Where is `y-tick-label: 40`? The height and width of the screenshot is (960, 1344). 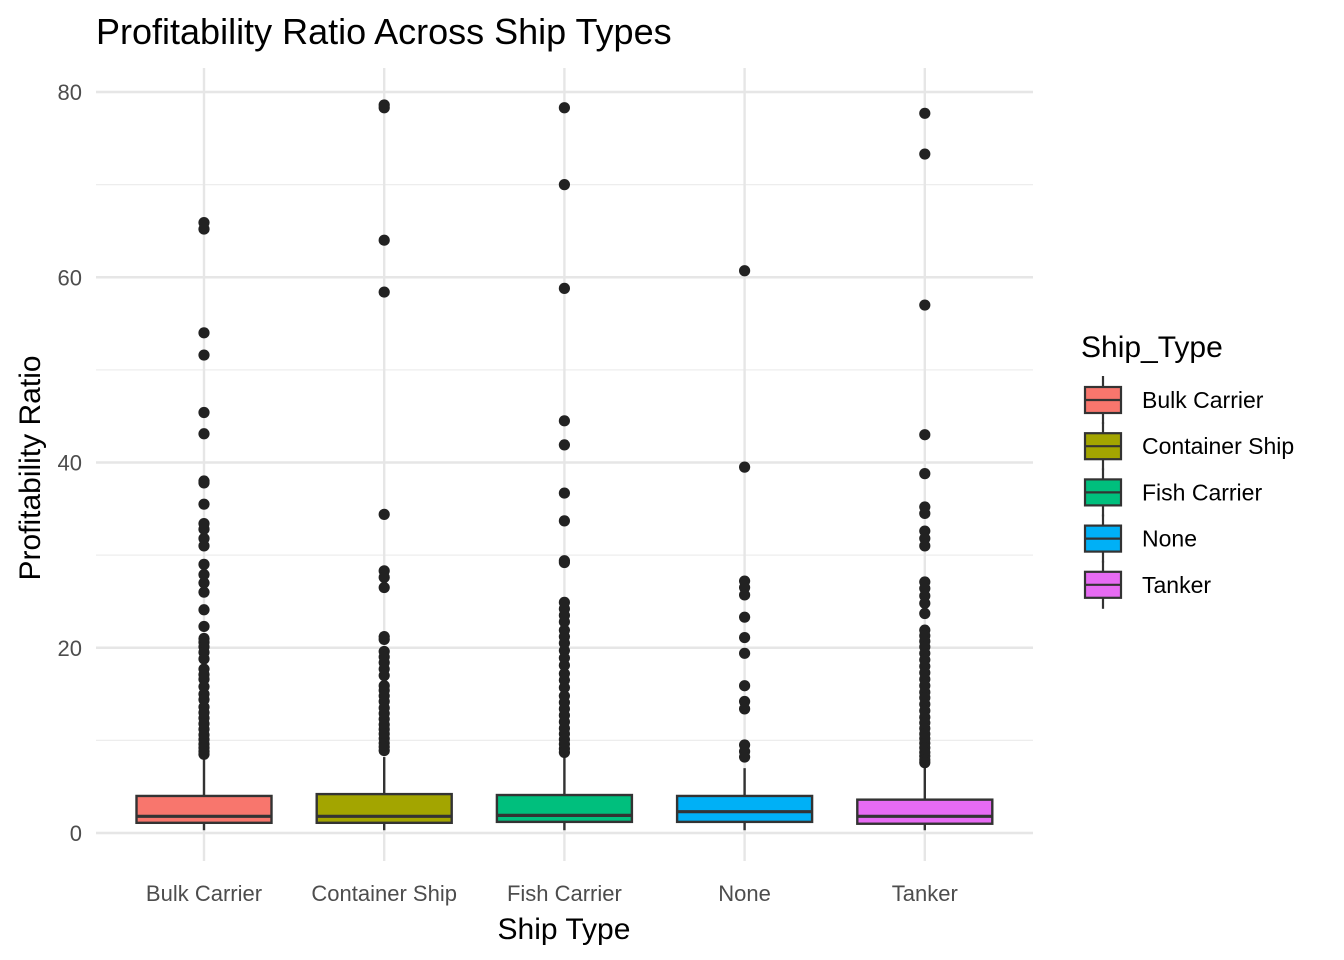 y-tick-label: 40 is located at coordinates (70, 463).